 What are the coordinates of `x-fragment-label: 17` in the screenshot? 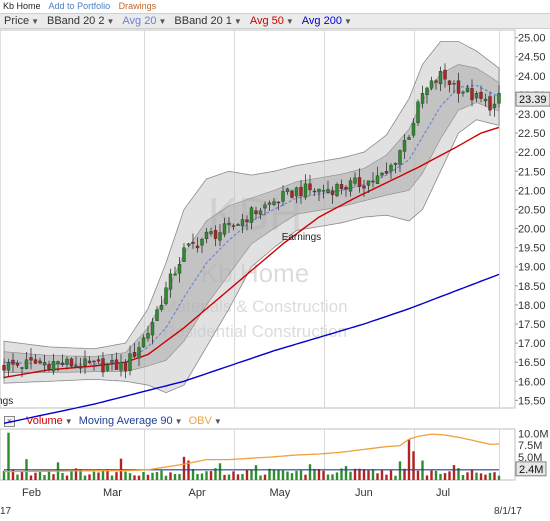 It's located at (6, 511).